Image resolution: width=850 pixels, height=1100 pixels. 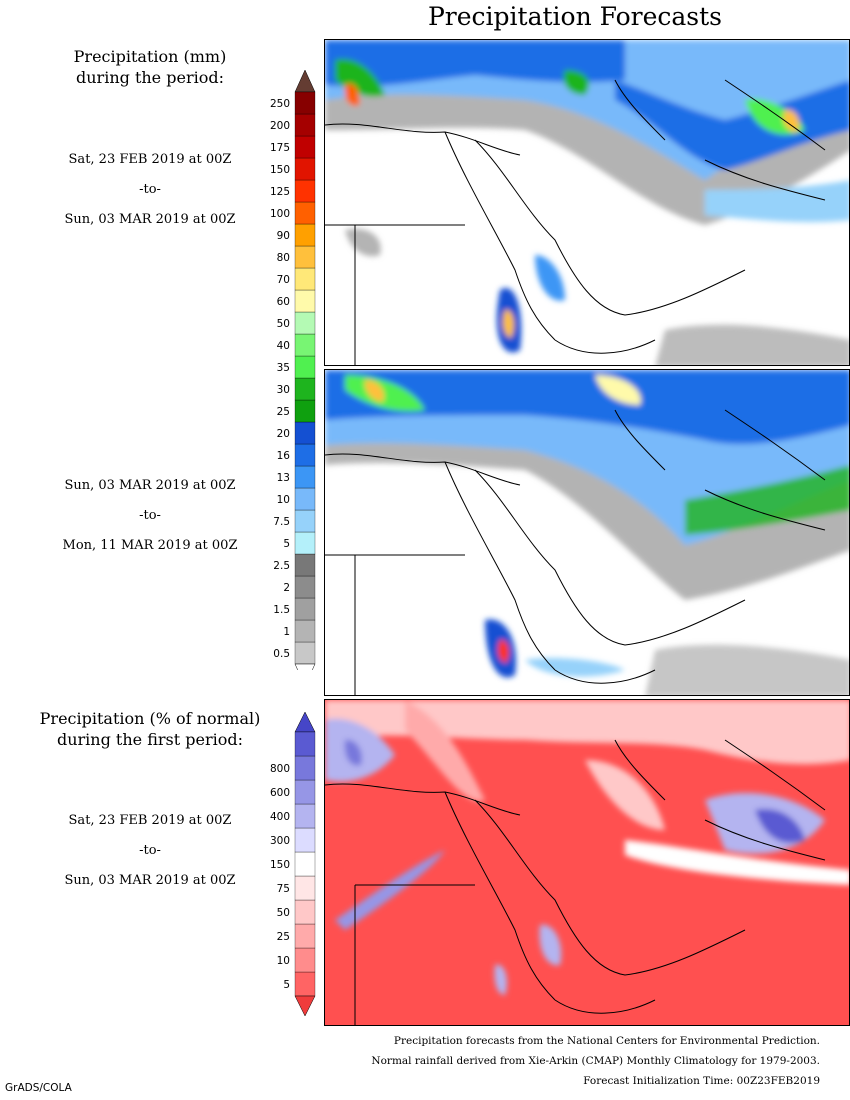 What do you see at coordinates (283, 478) in the screenshot?
I see `colorbar-tick-label: 13` at bounding box center [283, 478].